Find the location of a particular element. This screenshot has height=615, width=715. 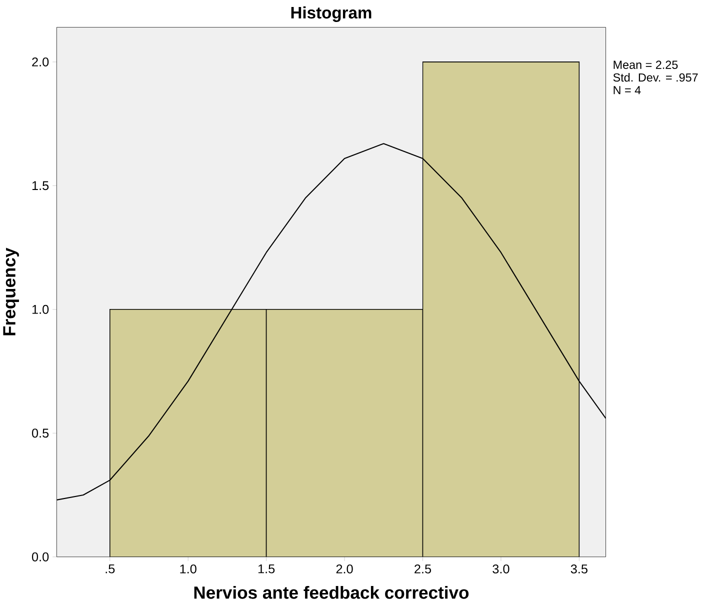

y-tick-label: 2.0 is located at coordinates (40, 61).